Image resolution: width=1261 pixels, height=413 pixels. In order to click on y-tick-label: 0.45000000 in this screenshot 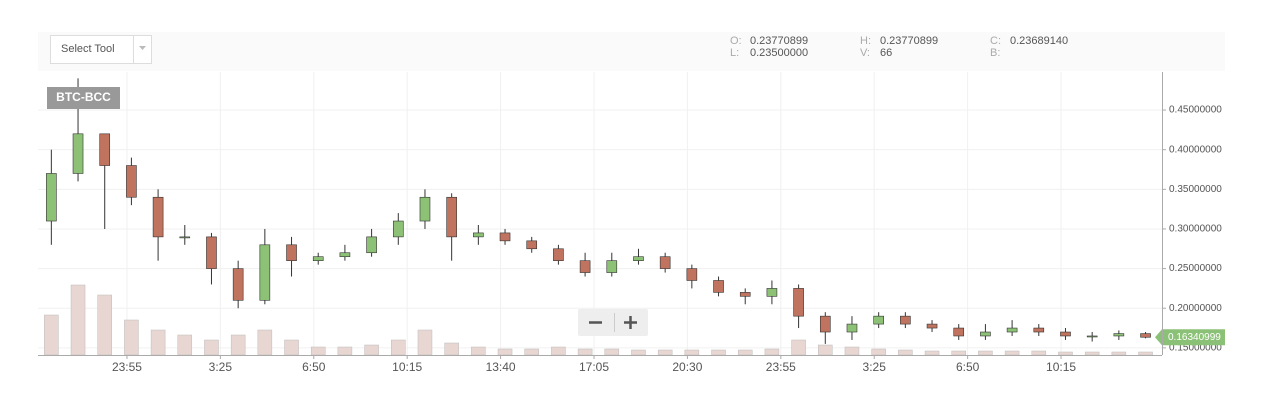, I will do `click(1195, 110)`.